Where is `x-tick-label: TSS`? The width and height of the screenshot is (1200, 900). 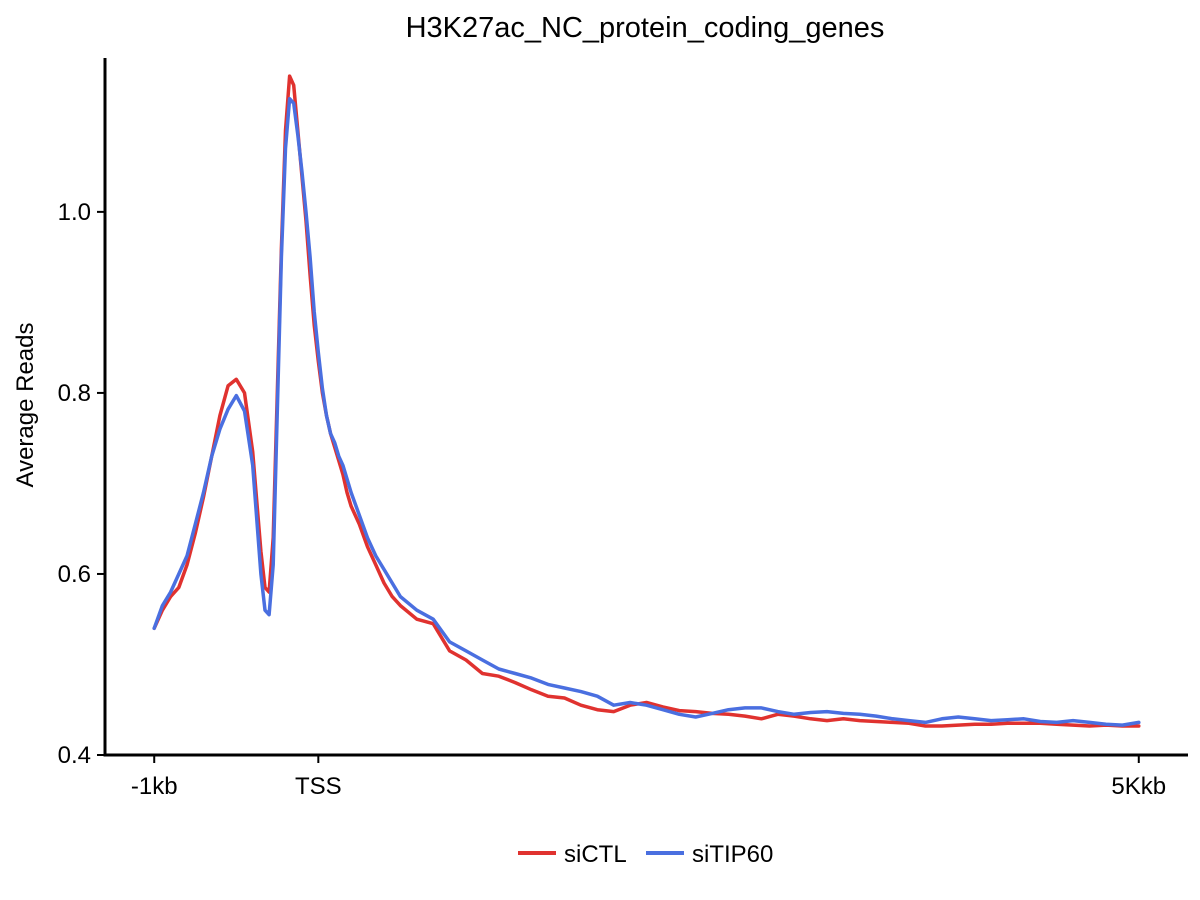 x-tick-label: TSS is located at coordinates (318, 786).